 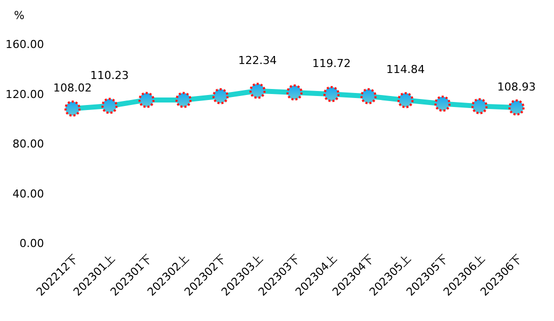 I want to click on y-tick-label: 40.00, so click(x=28, y=193).